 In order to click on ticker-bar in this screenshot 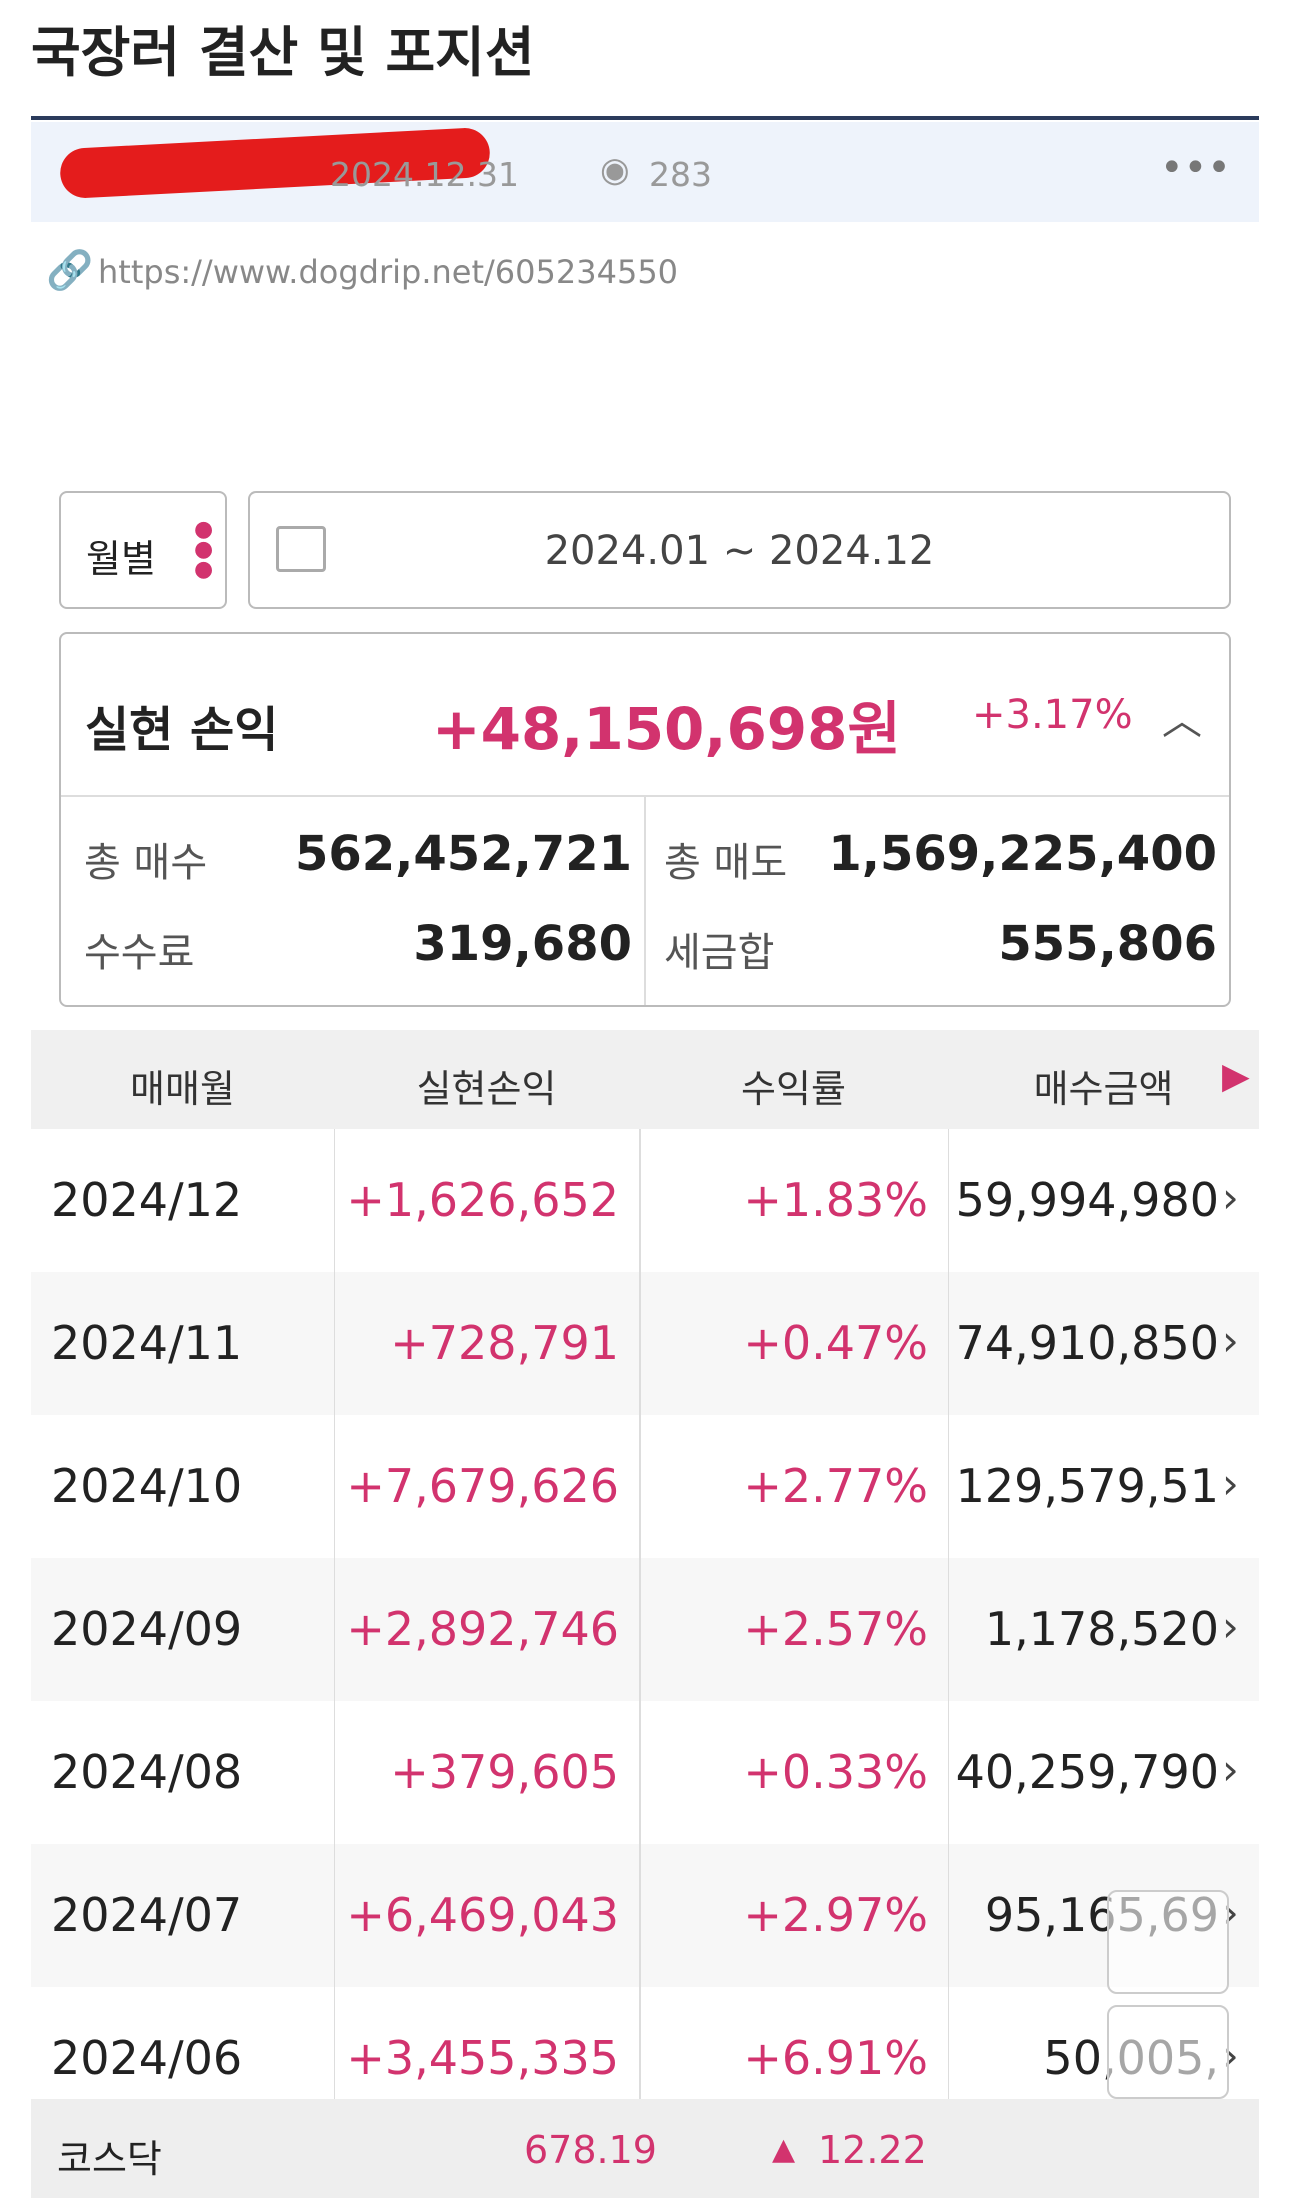, I will do `click(645, 2148)`.